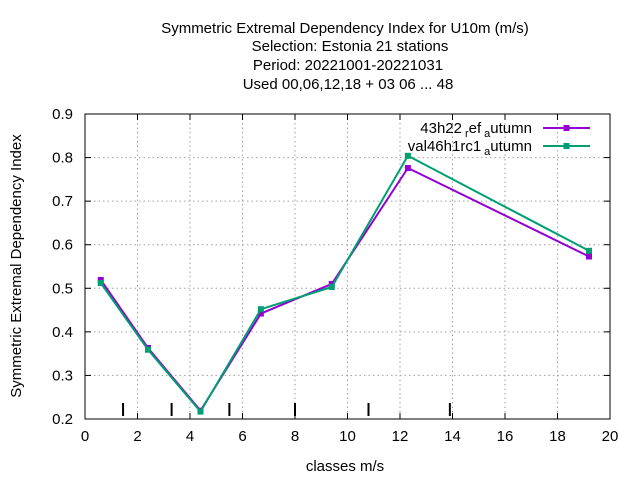  I want to click on legend: 43h22 ref autumn val46h1rc1 autumn, so click(499, 139).